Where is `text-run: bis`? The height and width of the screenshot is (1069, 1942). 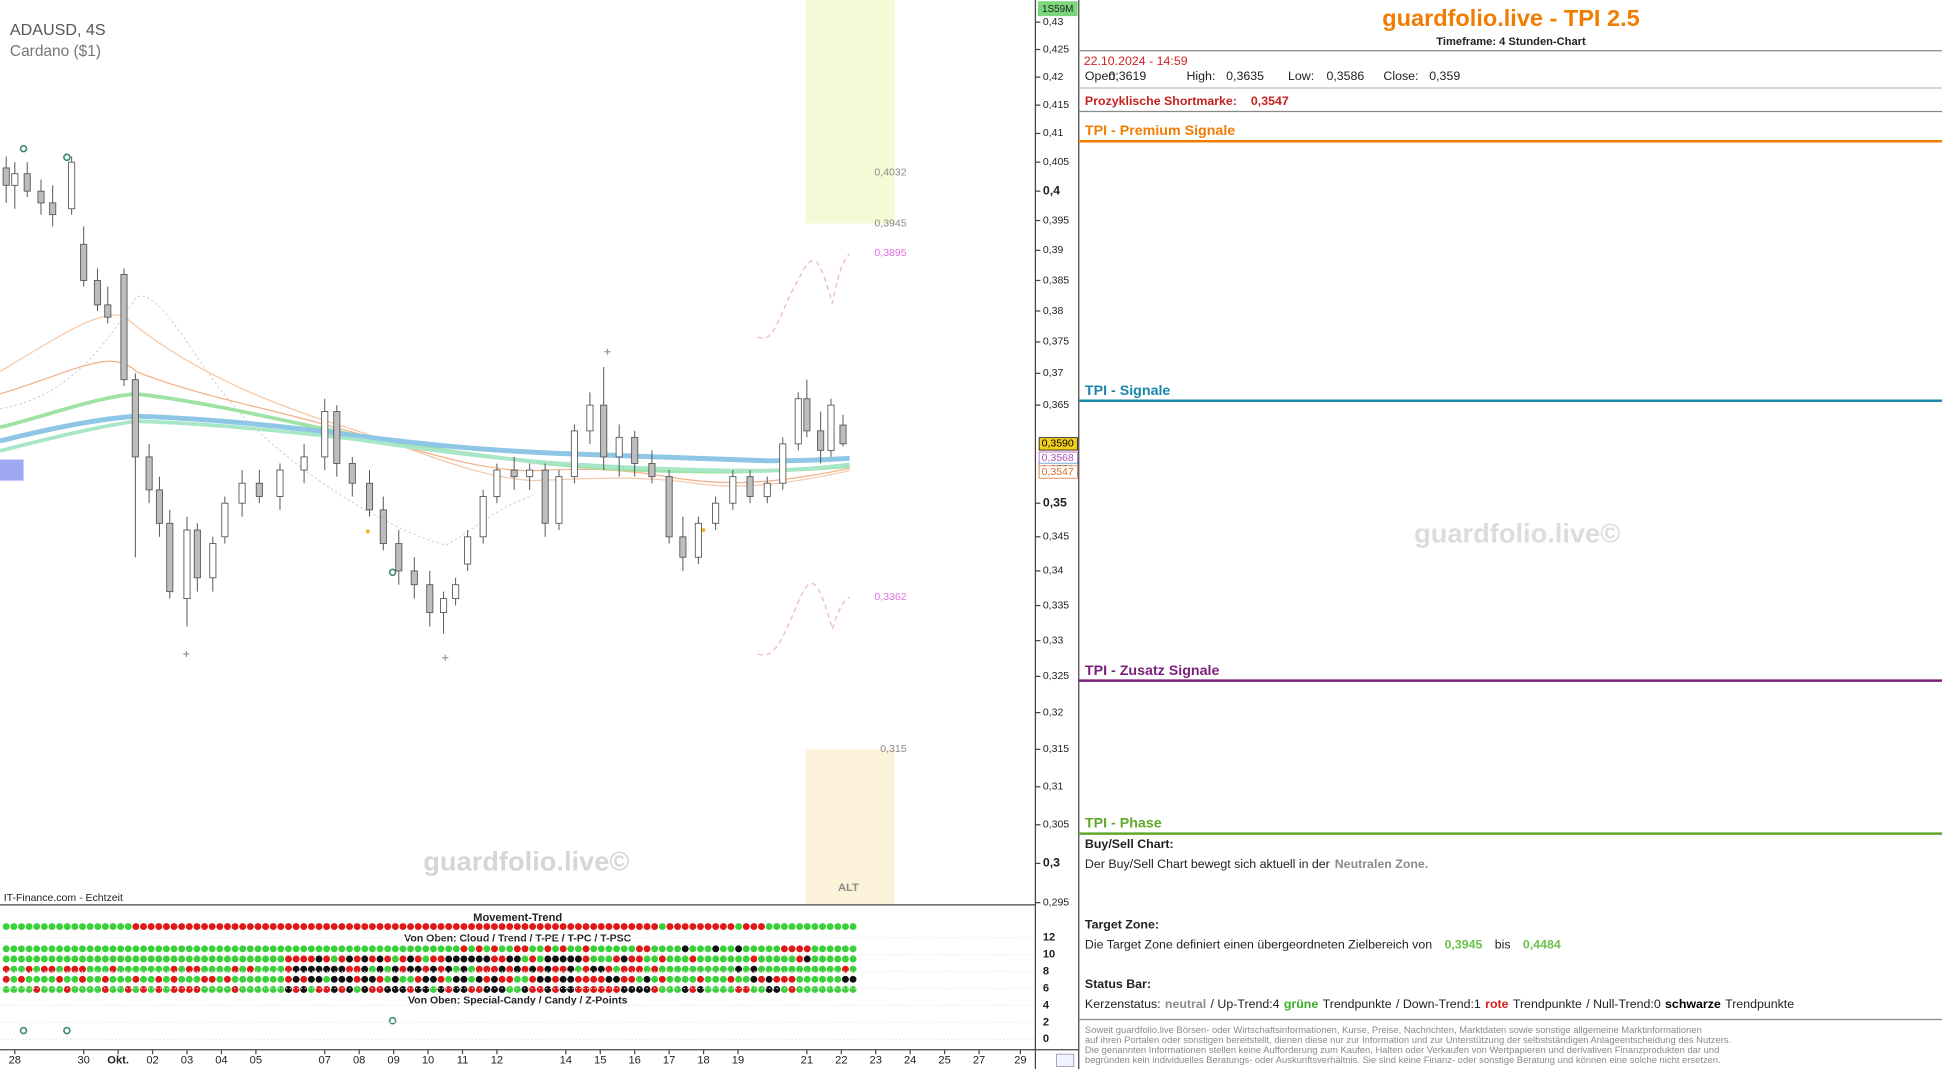
text-run: bis is located at coordinates (1503, 944).